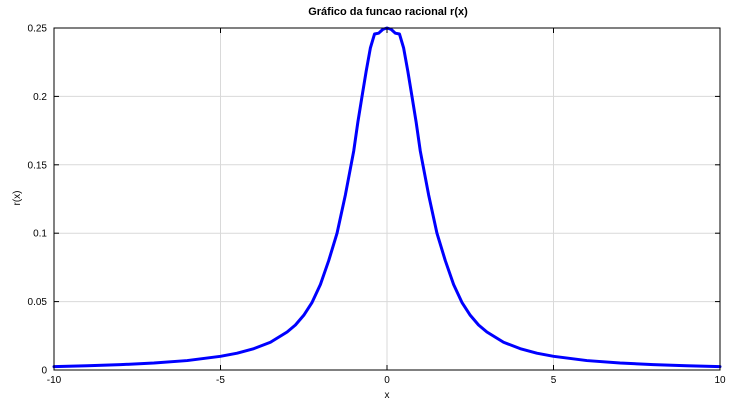 The image size is (752, 405). Describe the element at coordinates (40, 97) in the screenshot. I see `y-tick-label: 0.2` at that location.